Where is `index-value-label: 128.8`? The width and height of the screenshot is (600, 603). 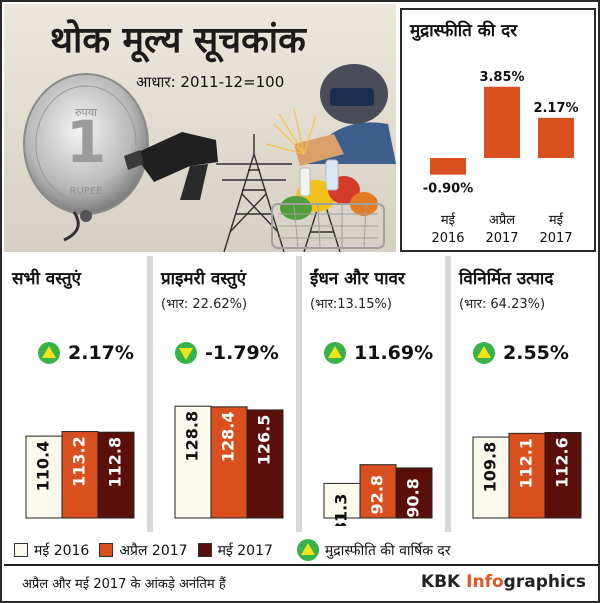 index-value-label: 128.8 is located at coordinates (192, 436).